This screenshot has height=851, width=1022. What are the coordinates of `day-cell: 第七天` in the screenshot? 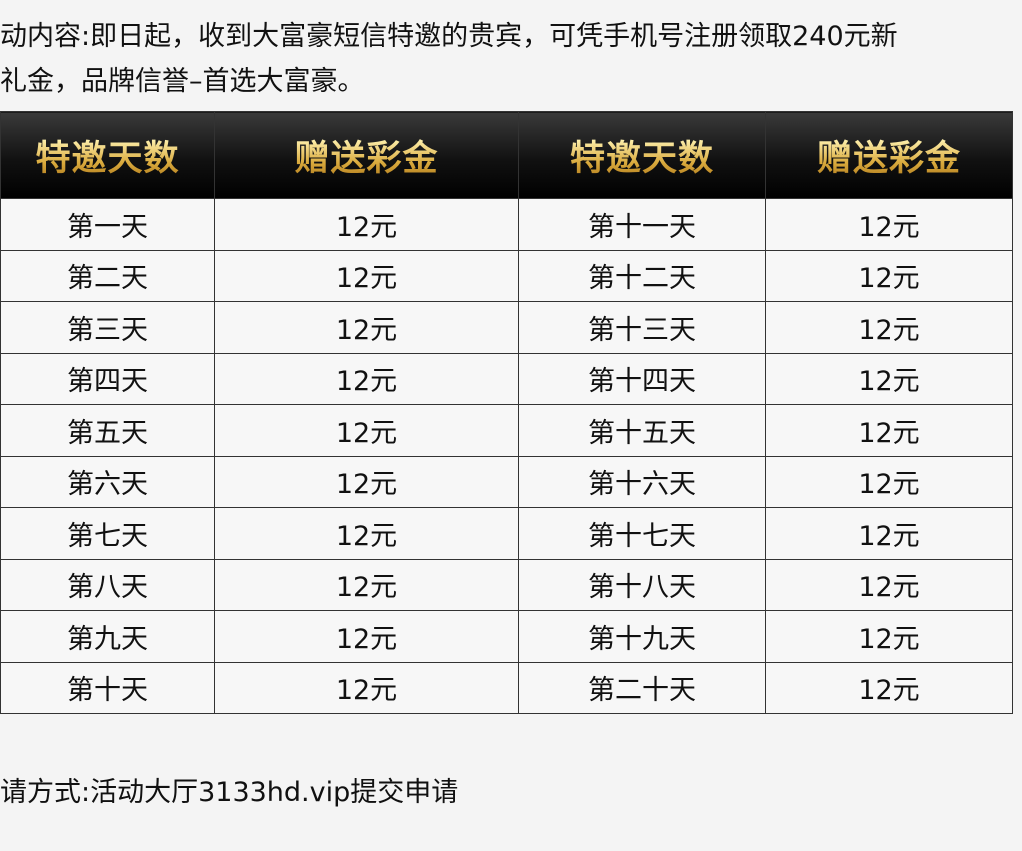 It's located at (107, 533).